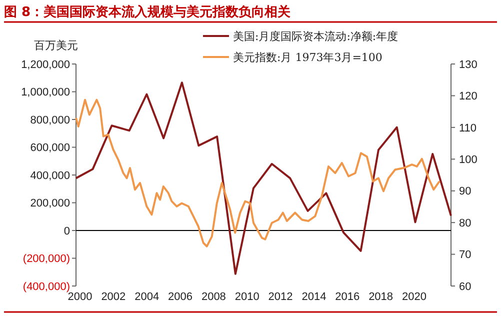 The height and width of the screenshot is (333, 501). Describe the element at coordinates (307, 57) in the screenshot. I see `legend-label: 美元指数:月 1973年3月=100` at that location.